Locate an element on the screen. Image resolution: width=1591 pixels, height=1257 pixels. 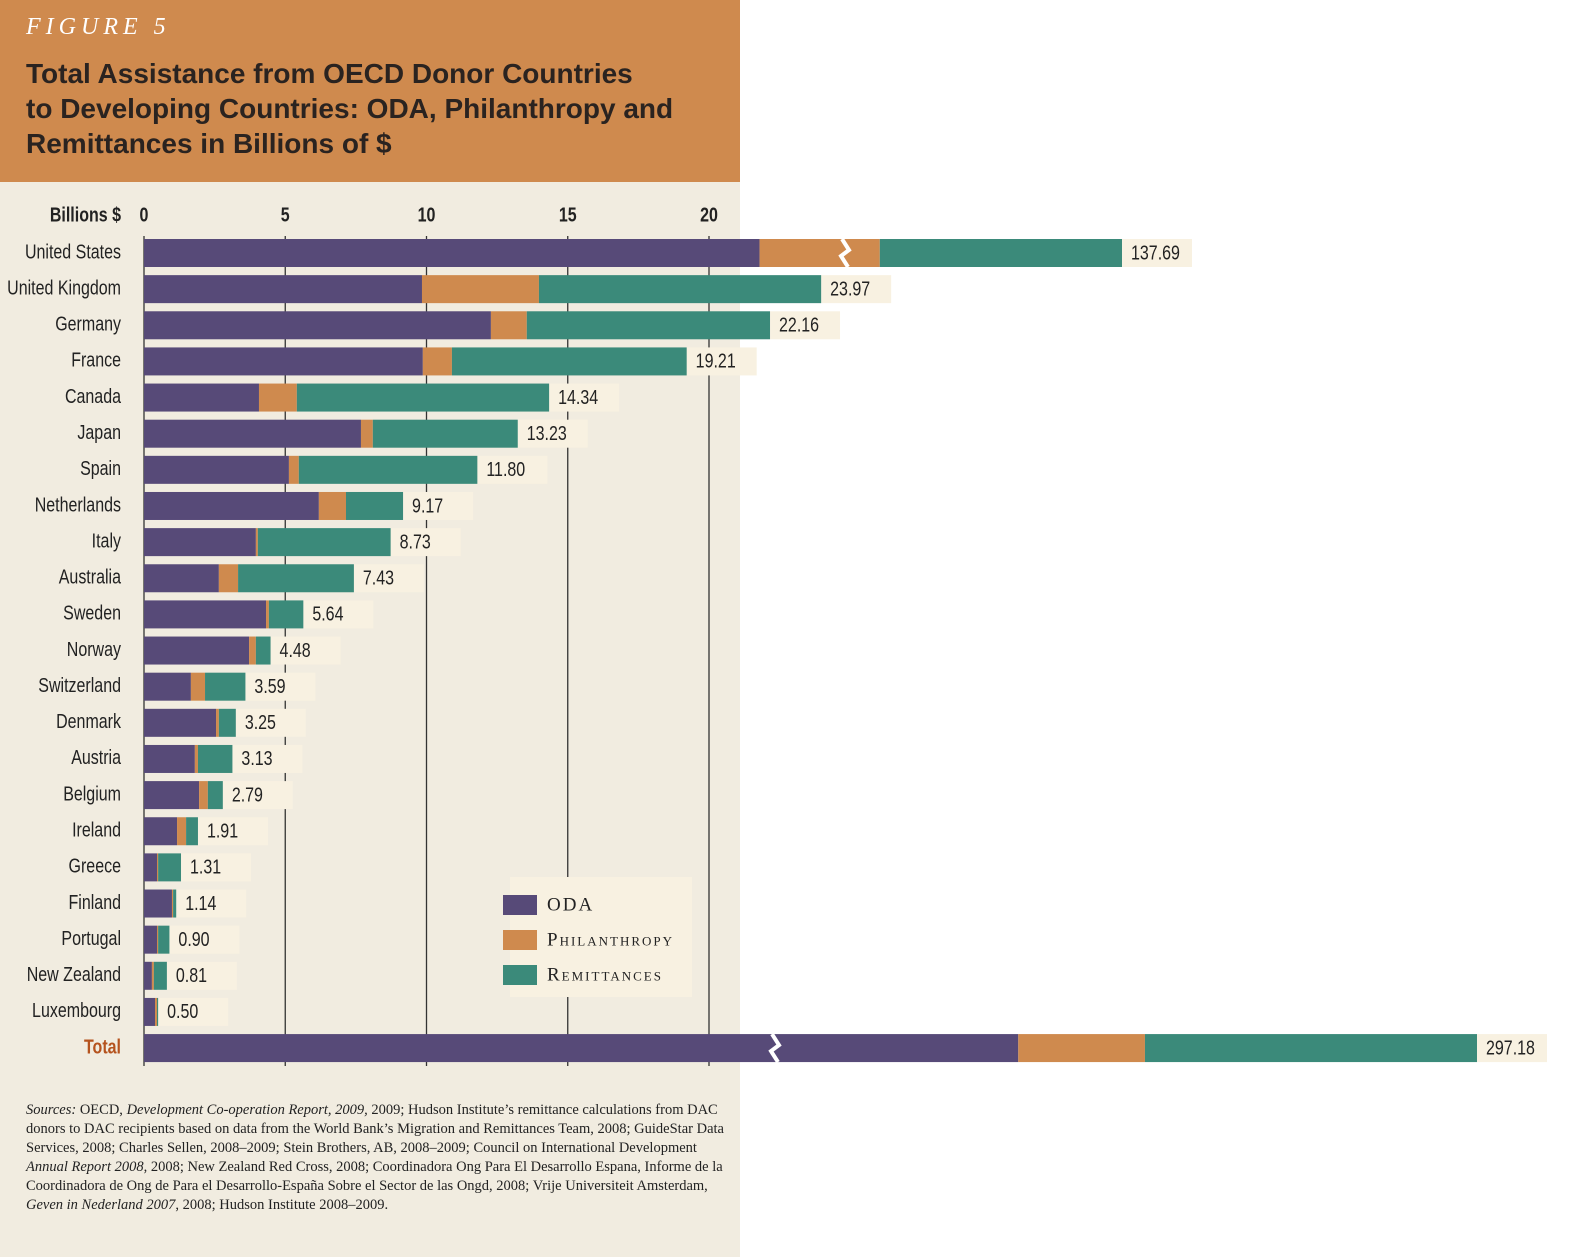
legend-label: Remittances is located at coordinates (605, 974).